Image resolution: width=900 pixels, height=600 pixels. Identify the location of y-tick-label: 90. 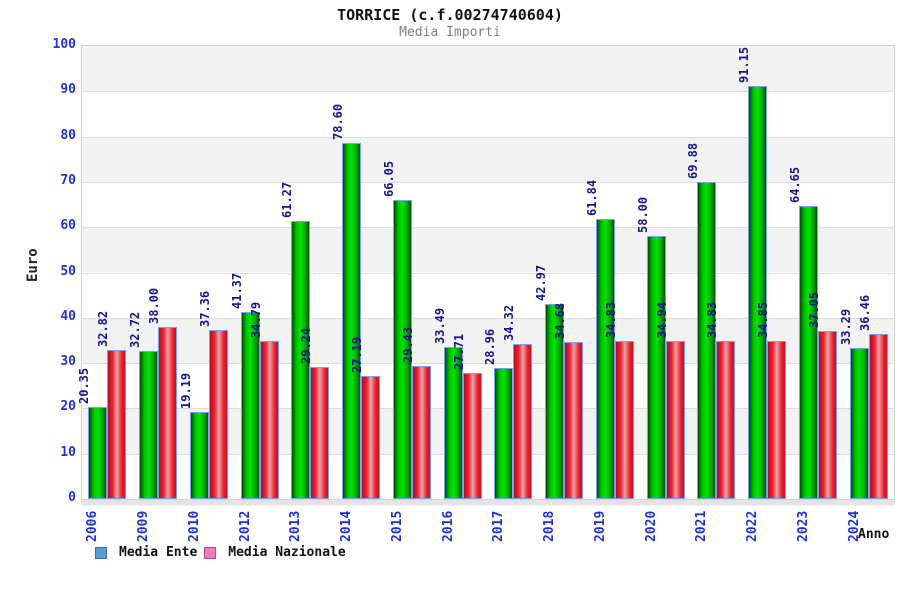
(68, 90).